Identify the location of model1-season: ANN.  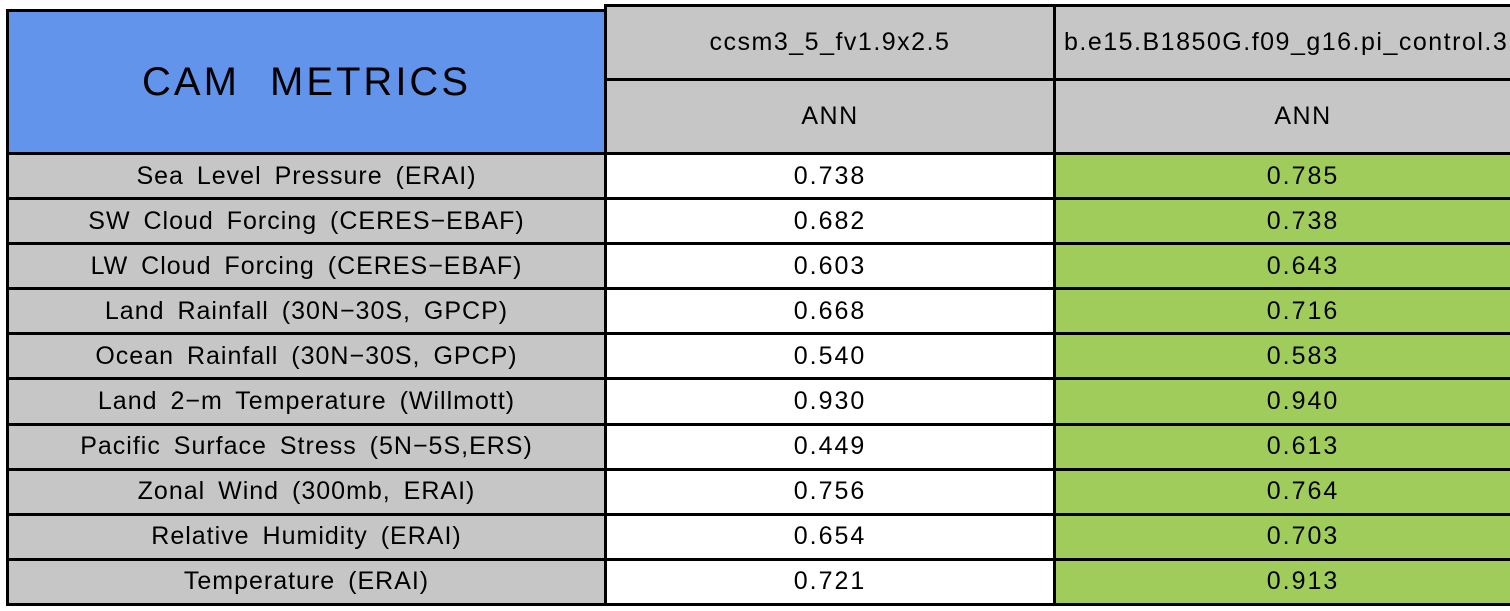
(830, 116).